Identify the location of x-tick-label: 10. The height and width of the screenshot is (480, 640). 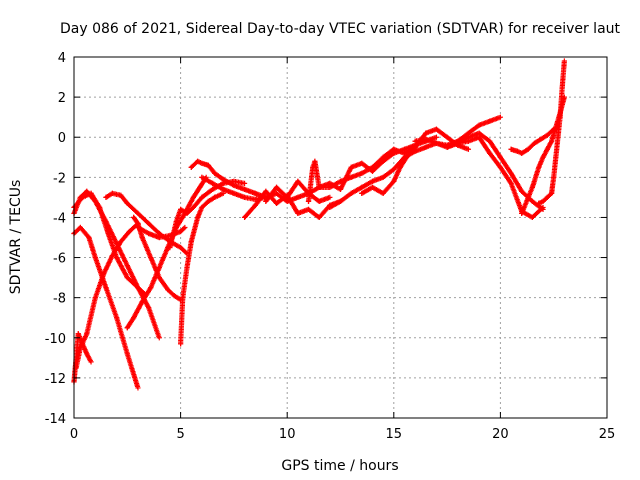
(287, 434).